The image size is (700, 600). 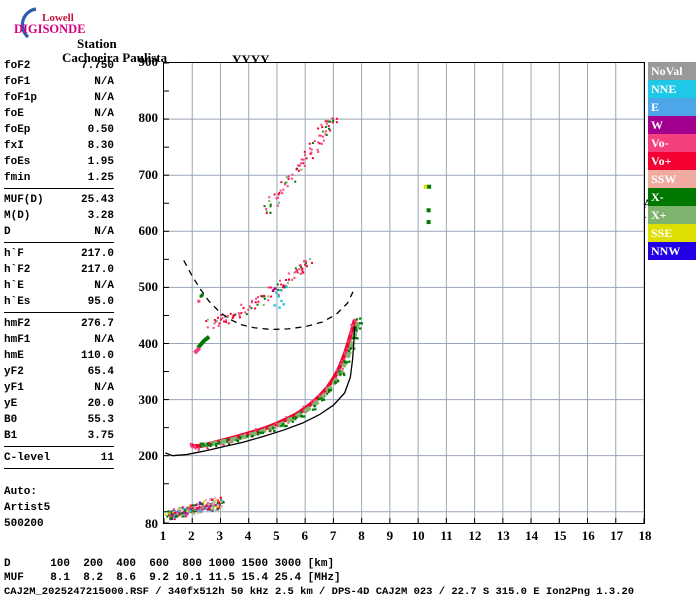 I want to click on legend-item-ssw: SSW, so click(x=672, y=179).